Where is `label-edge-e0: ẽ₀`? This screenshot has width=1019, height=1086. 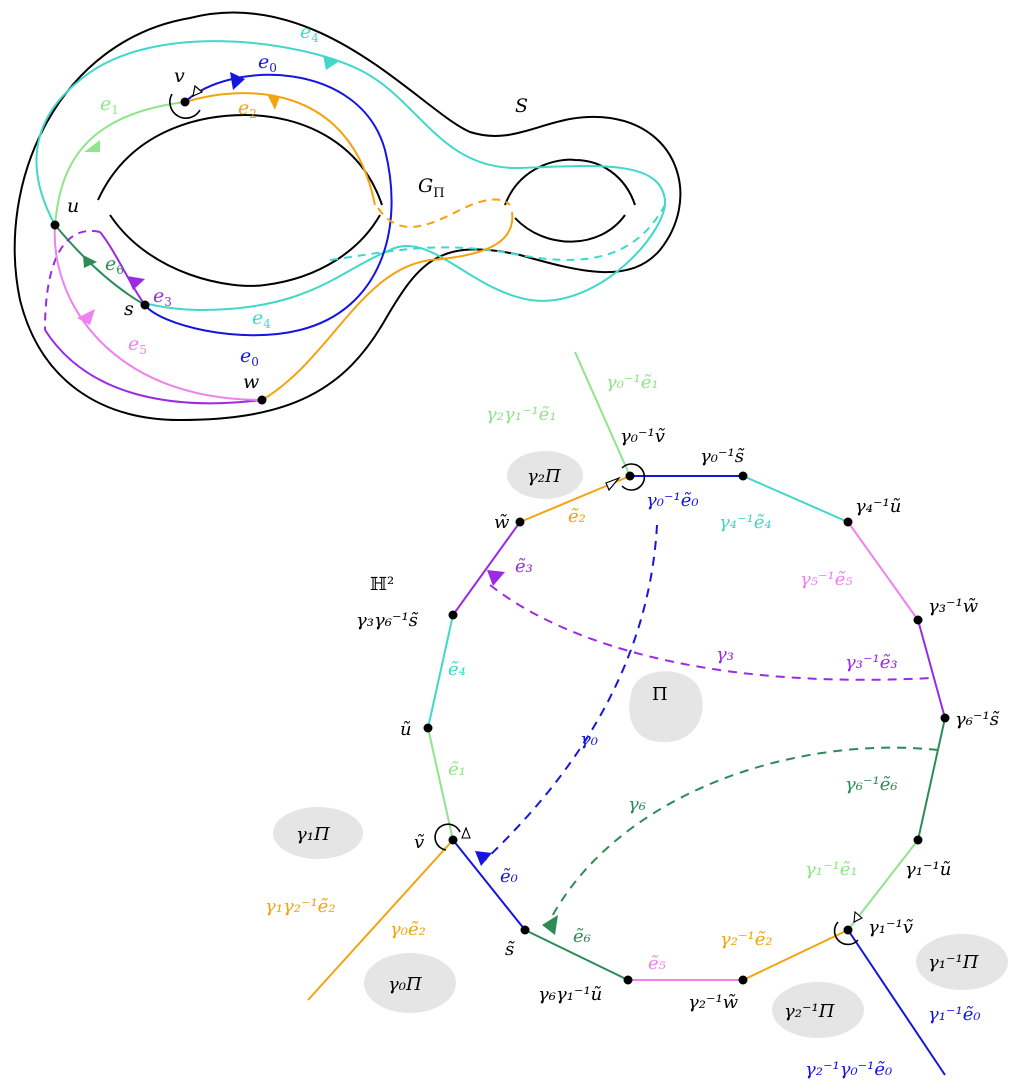
label-edge-e0: ẽ₀ is located at coordinates (509, 876).